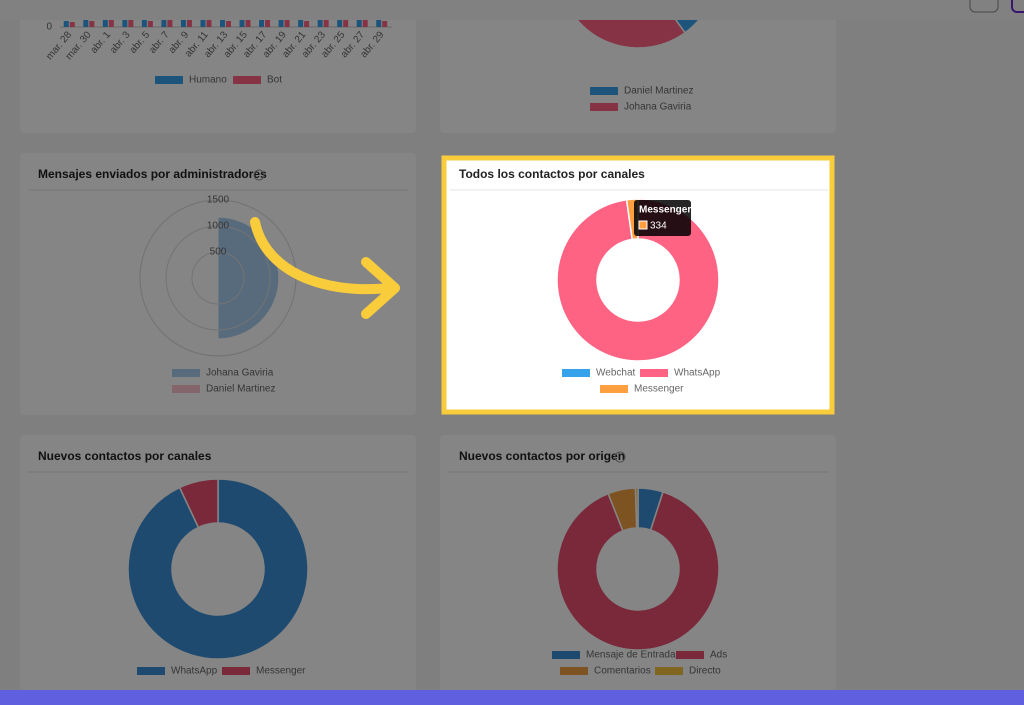 The image size is (1024, 705). What do you see at coordinates (218, 226) in the screenshot?
I see `r-tick-label: 1000` at bounding box center [218, 226].